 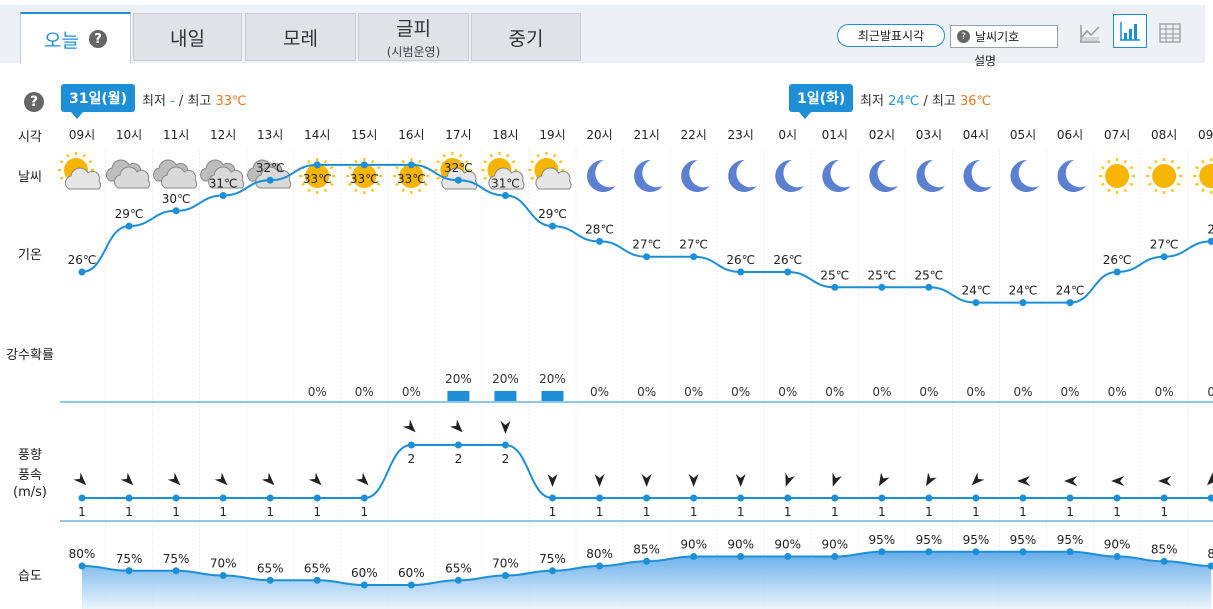 What do you see at coordinates (891, 35) in the screenshot?
I see `recent-release-button: 최근발표시각` at bounding box center [891, 35].